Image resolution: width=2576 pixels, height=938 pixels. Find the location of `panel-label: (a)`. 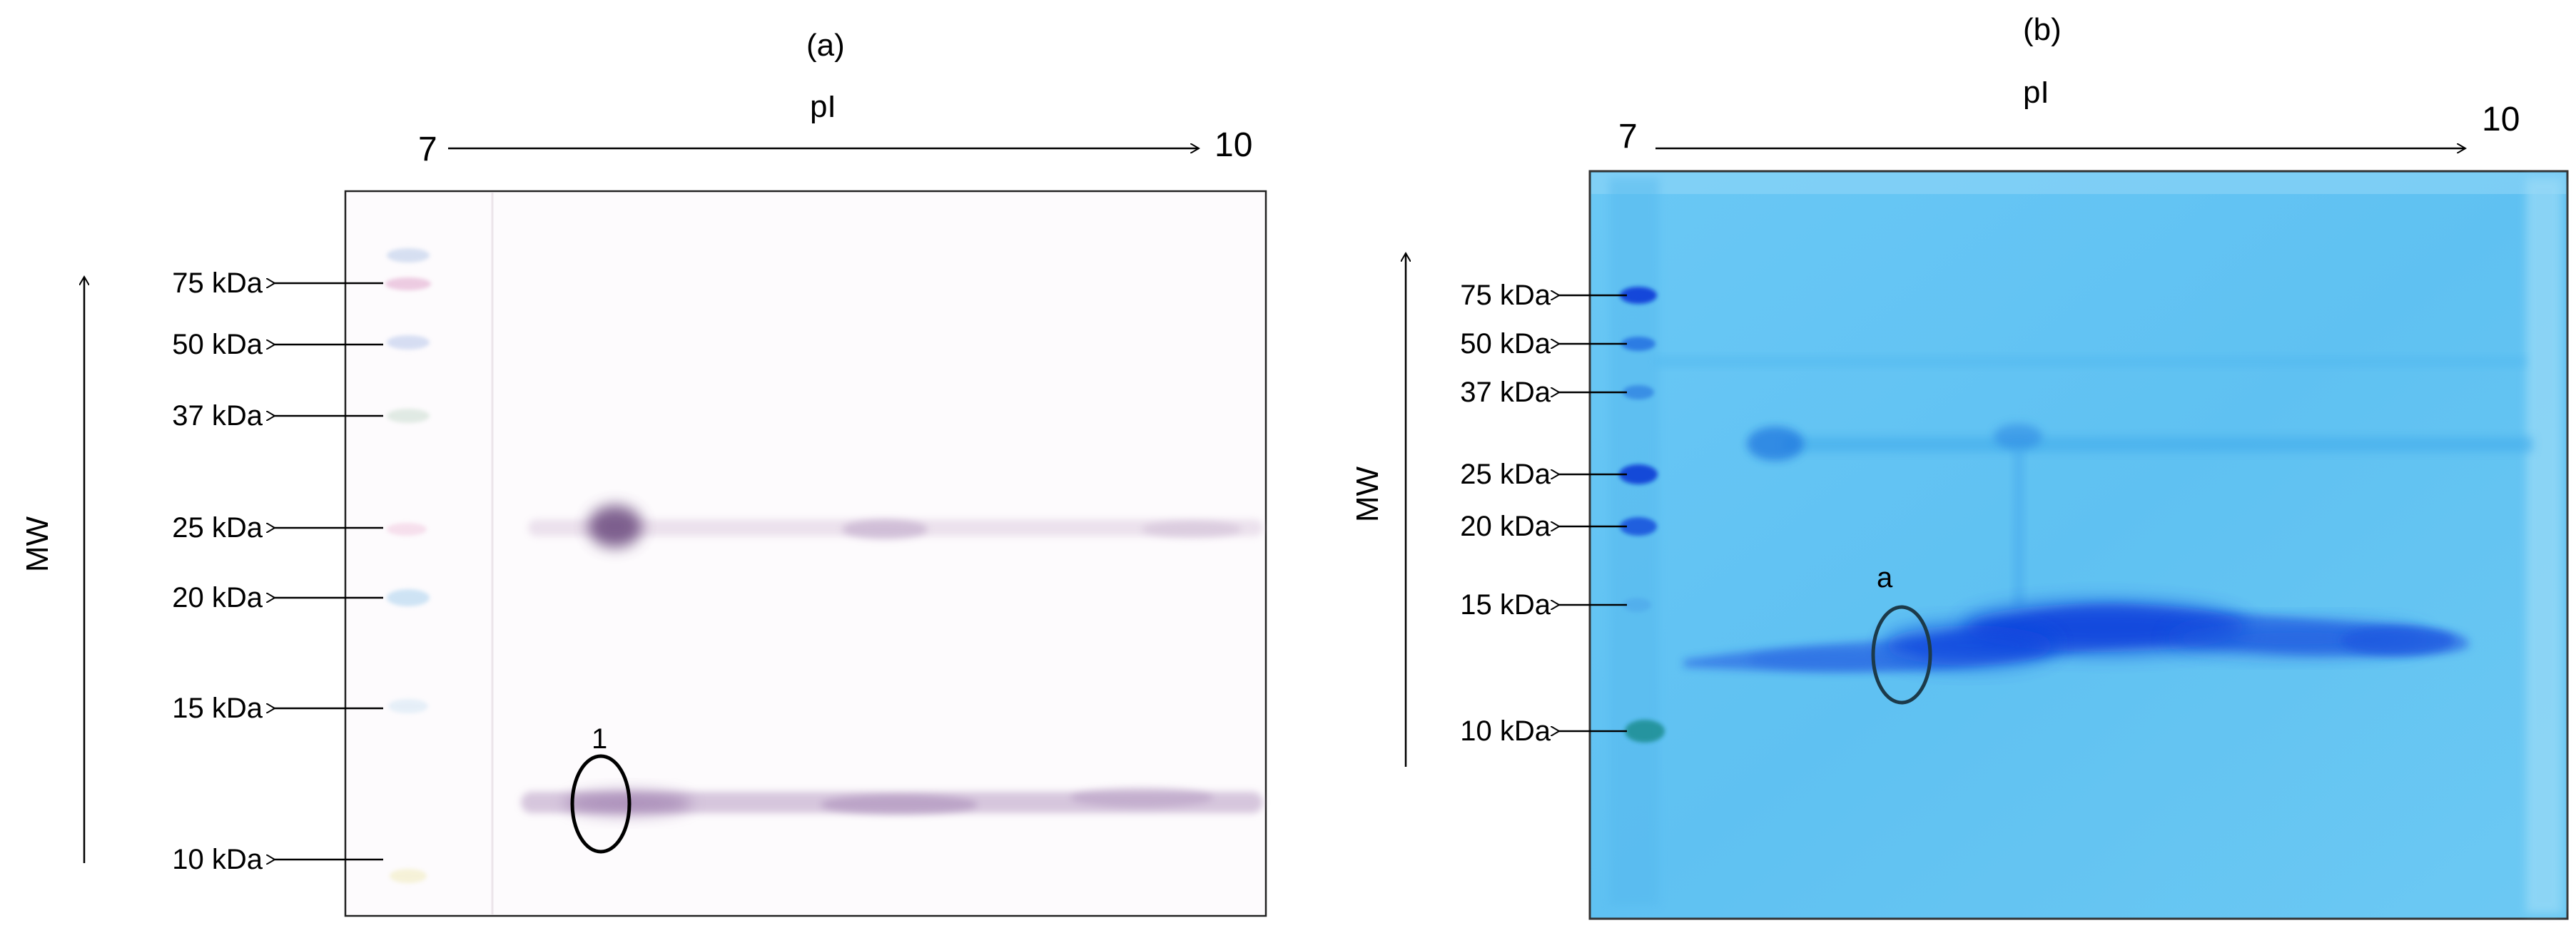

panel-label: (a) is located at coordinates (825, 45).